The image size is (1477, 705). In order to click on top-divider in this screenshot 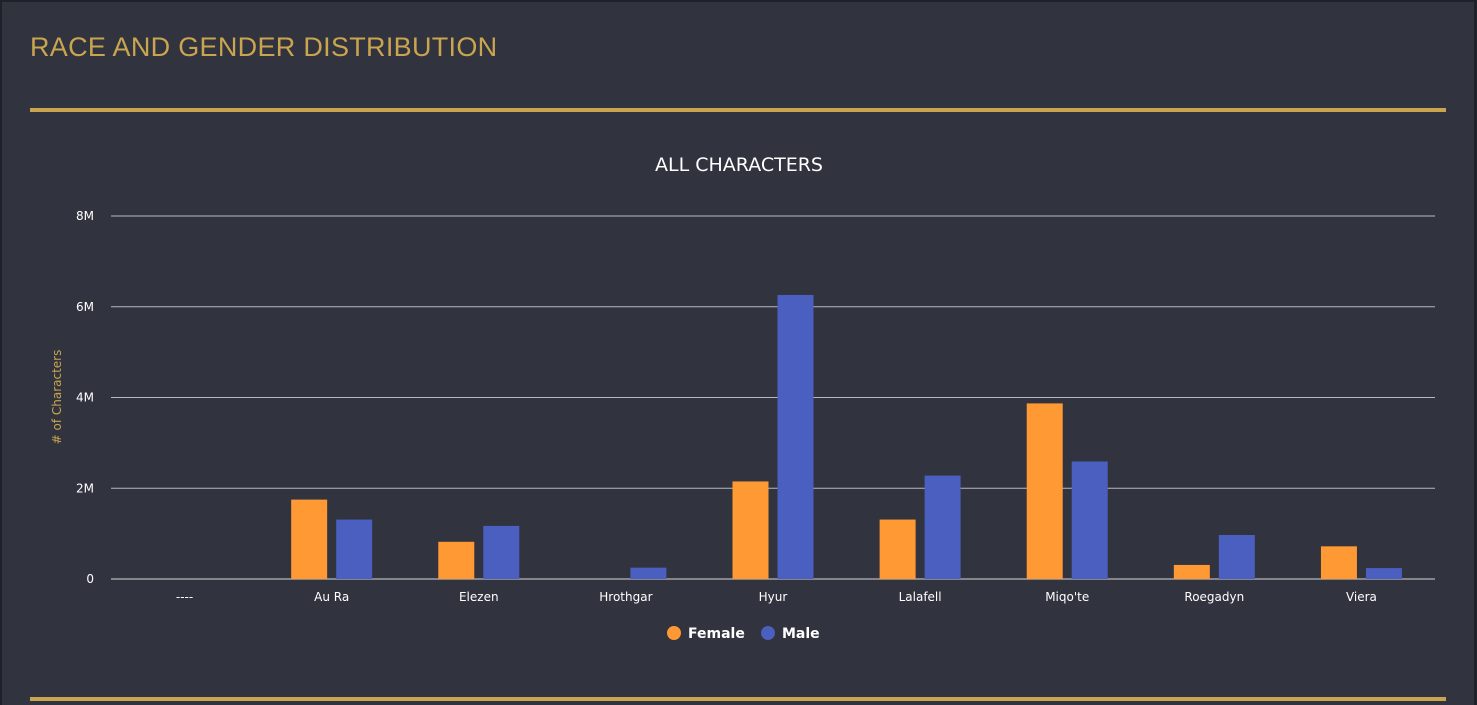, I will do `click(738, 110)`.